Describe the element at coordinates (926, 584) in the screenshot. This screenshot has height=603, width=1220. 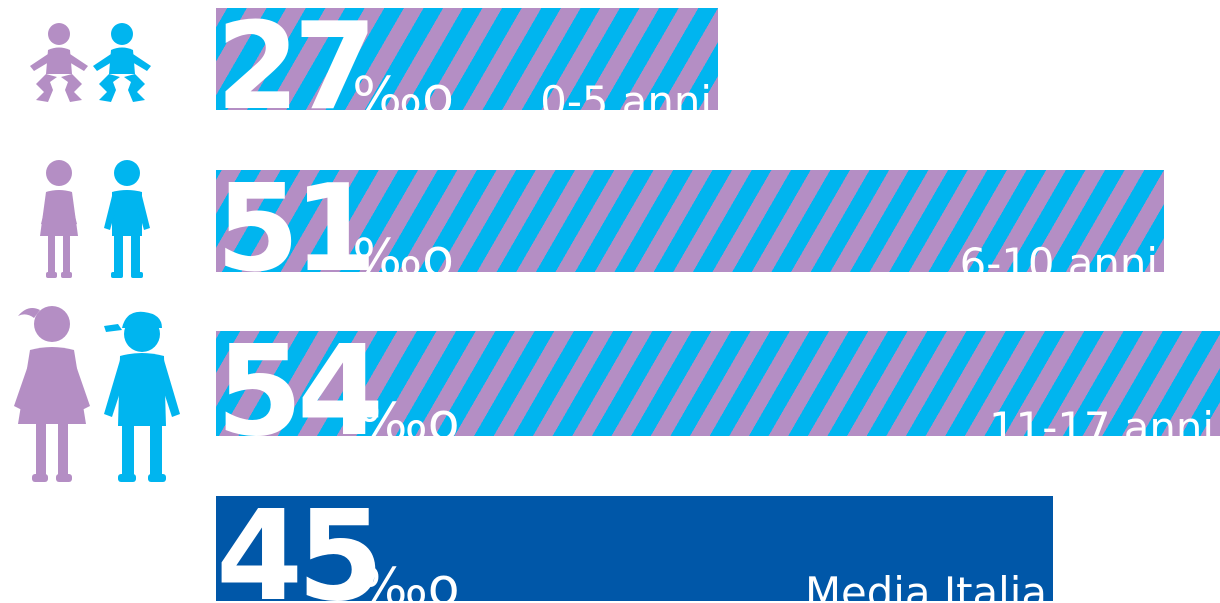
I see `category-label: Media Italia` at that location.